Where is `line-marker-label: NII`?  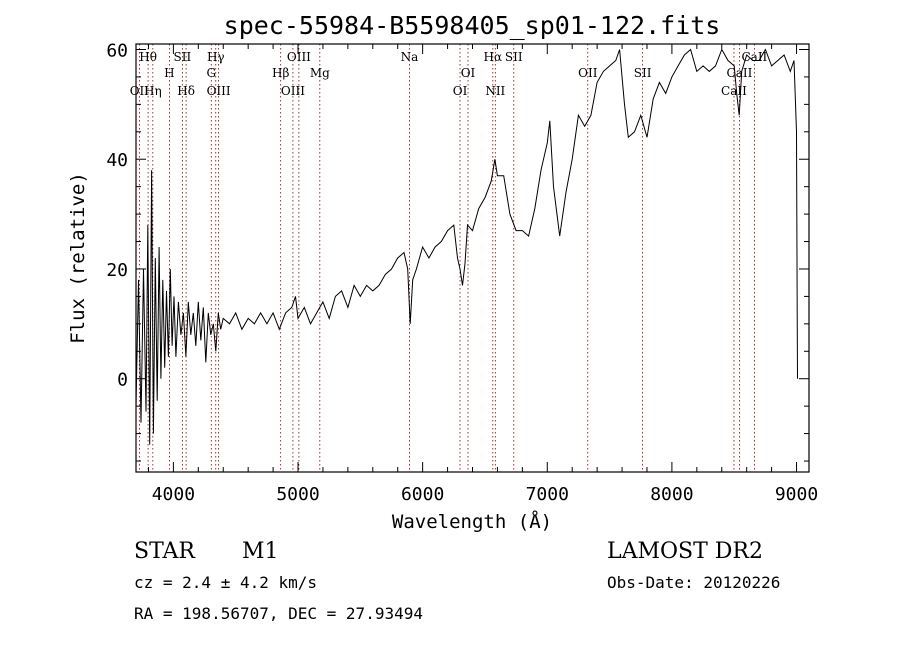 line-marker-label: NII is located at coordinates (495, 91).